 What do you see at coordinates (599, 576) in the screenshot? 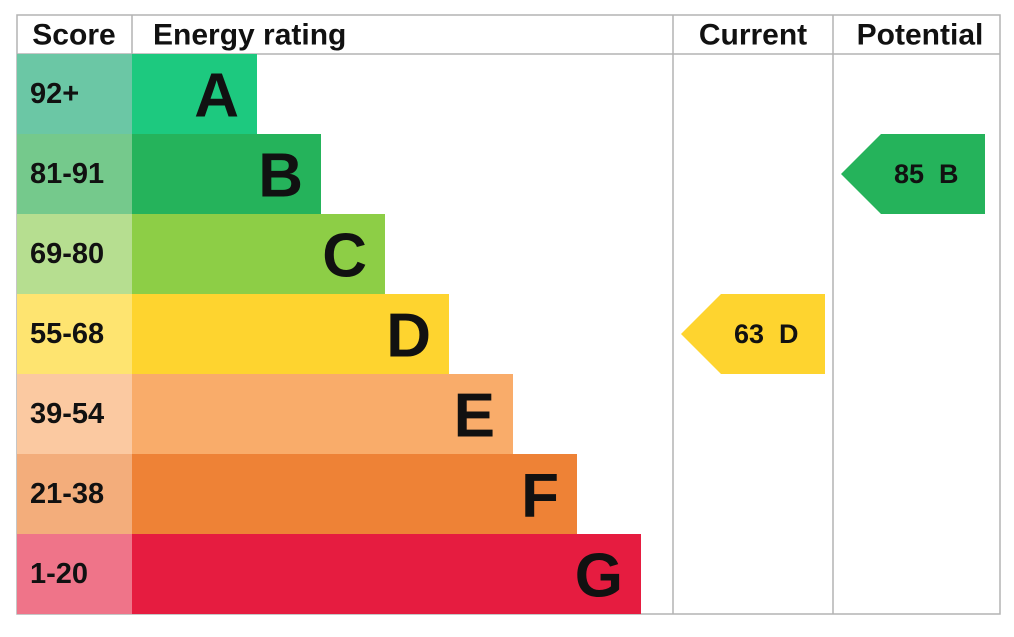
I see `rating-letter: G` at bounding box center [599, 576].